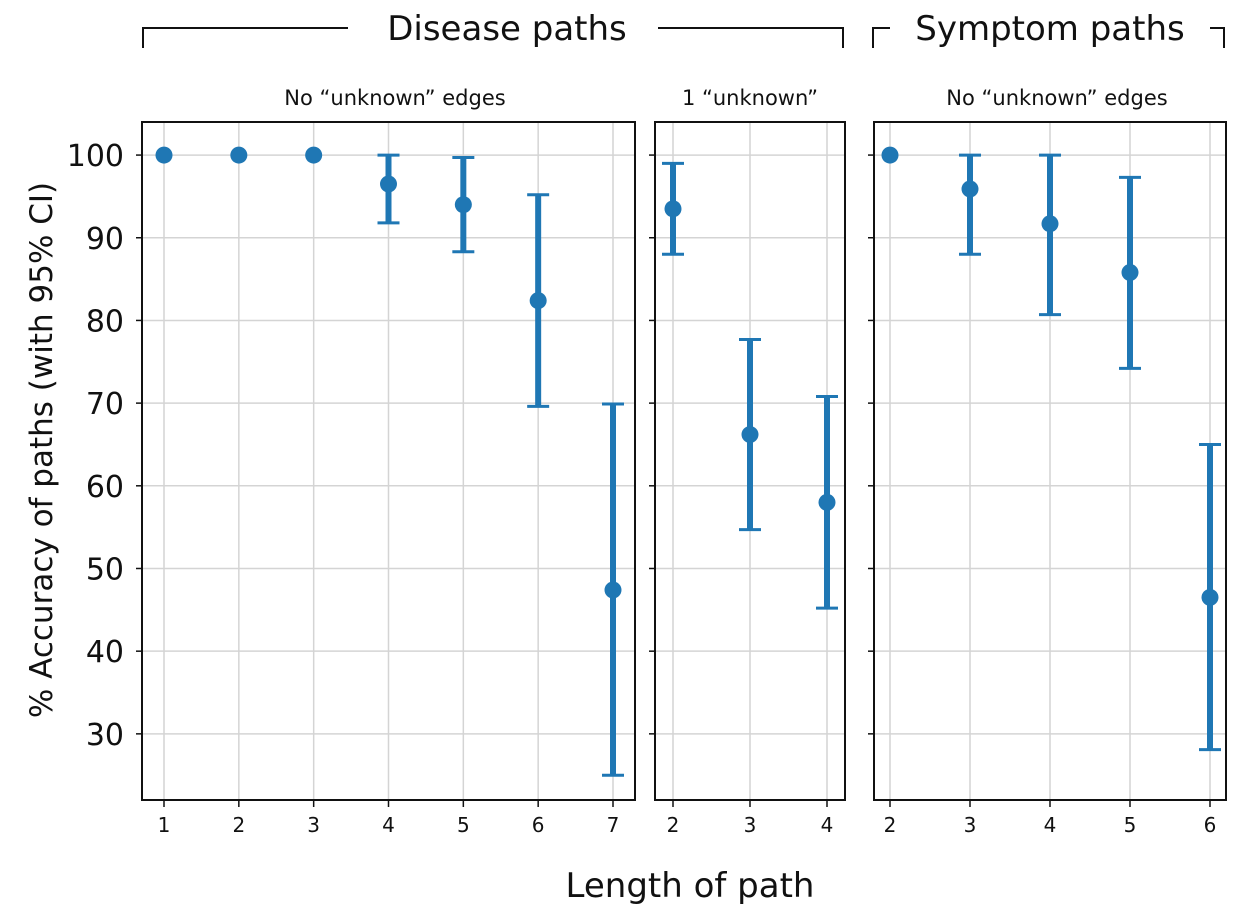 The image size is (1234, 912). Describe the element at coordinates (690, 886) in the screenshot. I see `x-axis-label: Length of path` at that location.